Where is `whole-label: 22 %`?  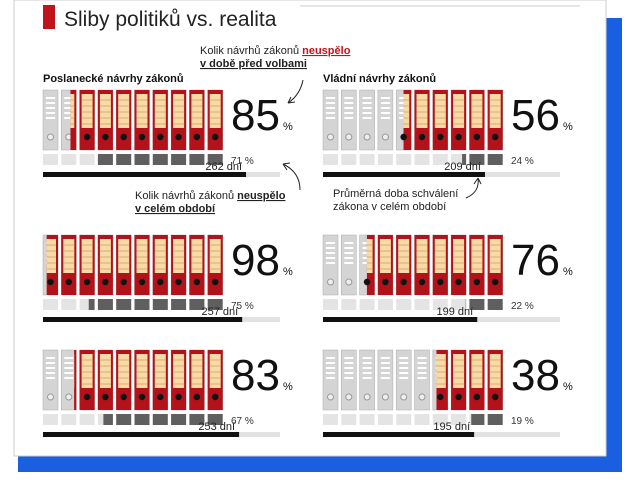
whole-label: 22 % is located at coordinates (522, 306).